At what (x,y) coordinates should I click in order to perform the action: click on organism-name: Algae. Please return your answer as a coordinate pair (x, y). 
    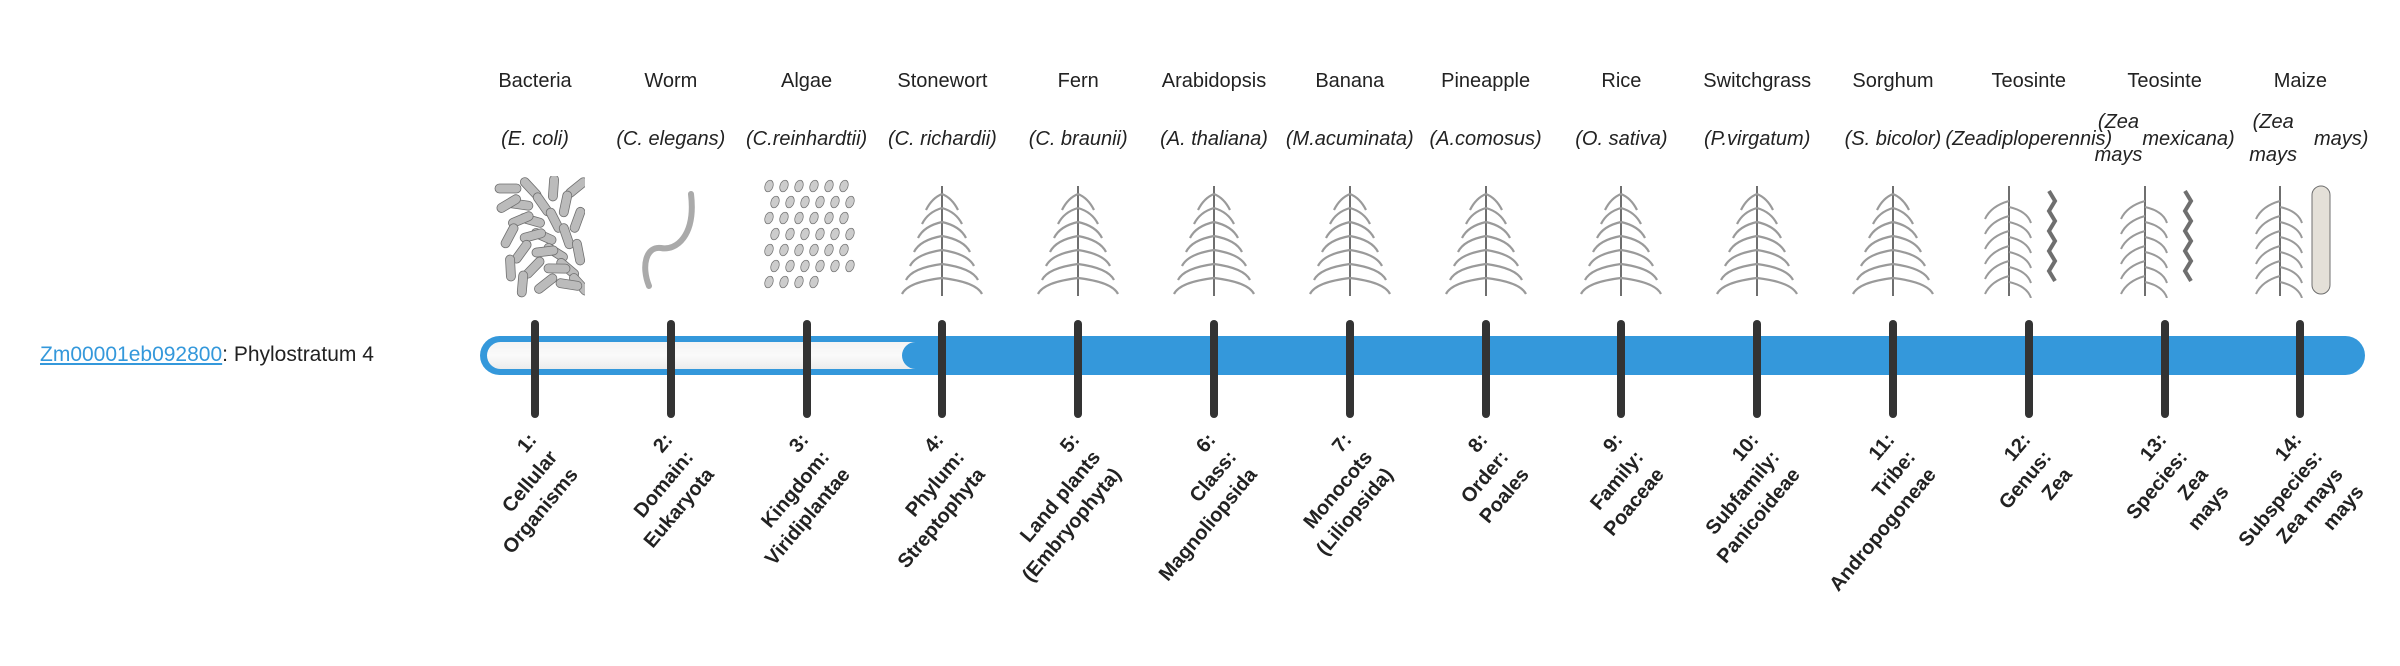
    Looking at the image, I should click on (807, 81).